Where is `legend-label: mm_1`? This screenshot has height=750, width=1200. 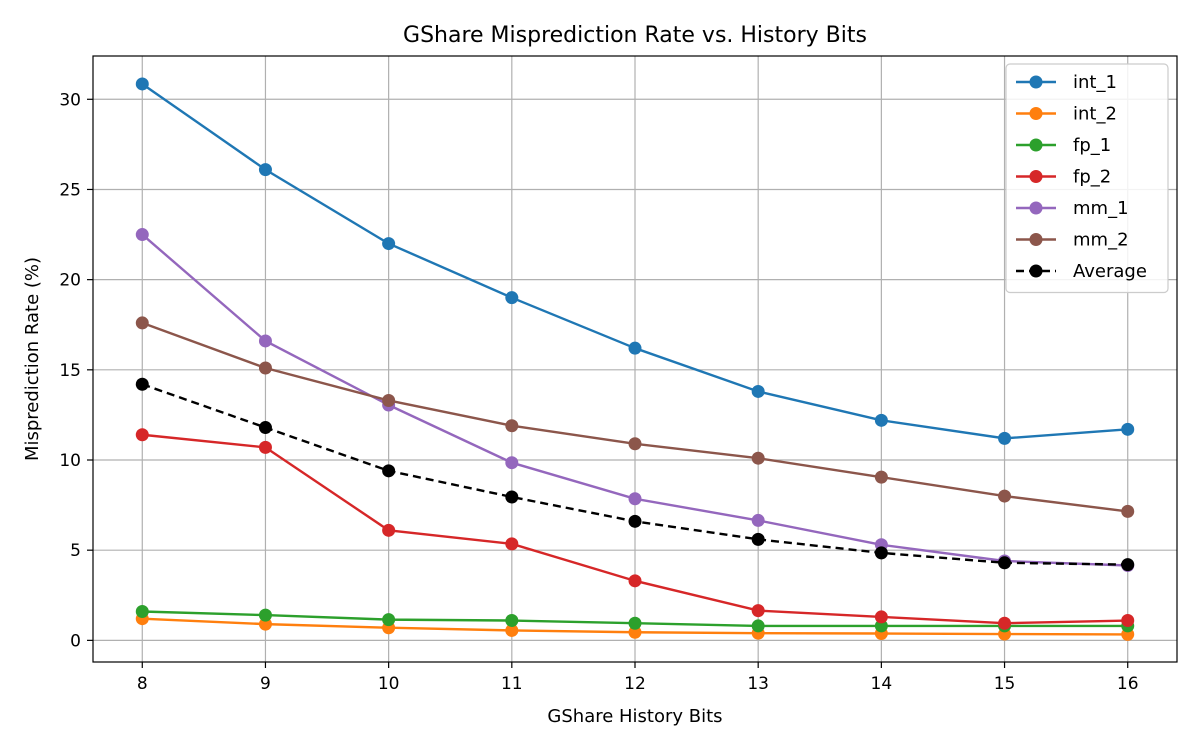 legend-label: mm_1 is located at coordinates (1101, 208).